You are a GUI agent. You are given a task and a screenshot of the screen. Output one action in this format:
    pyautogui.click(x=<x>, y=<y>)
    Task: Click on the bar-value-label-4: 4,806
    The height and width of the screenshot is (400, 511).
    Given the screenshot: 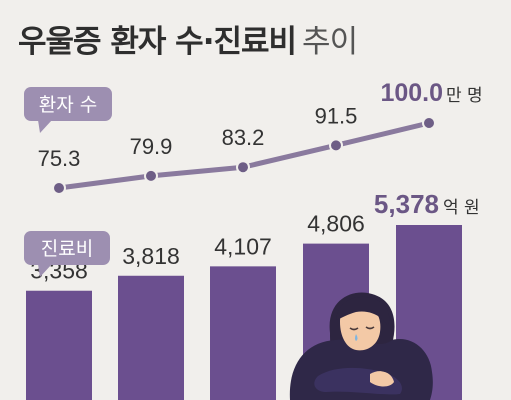 What is the action you would take?
    pyautogui.click(x=336, y=224)
    